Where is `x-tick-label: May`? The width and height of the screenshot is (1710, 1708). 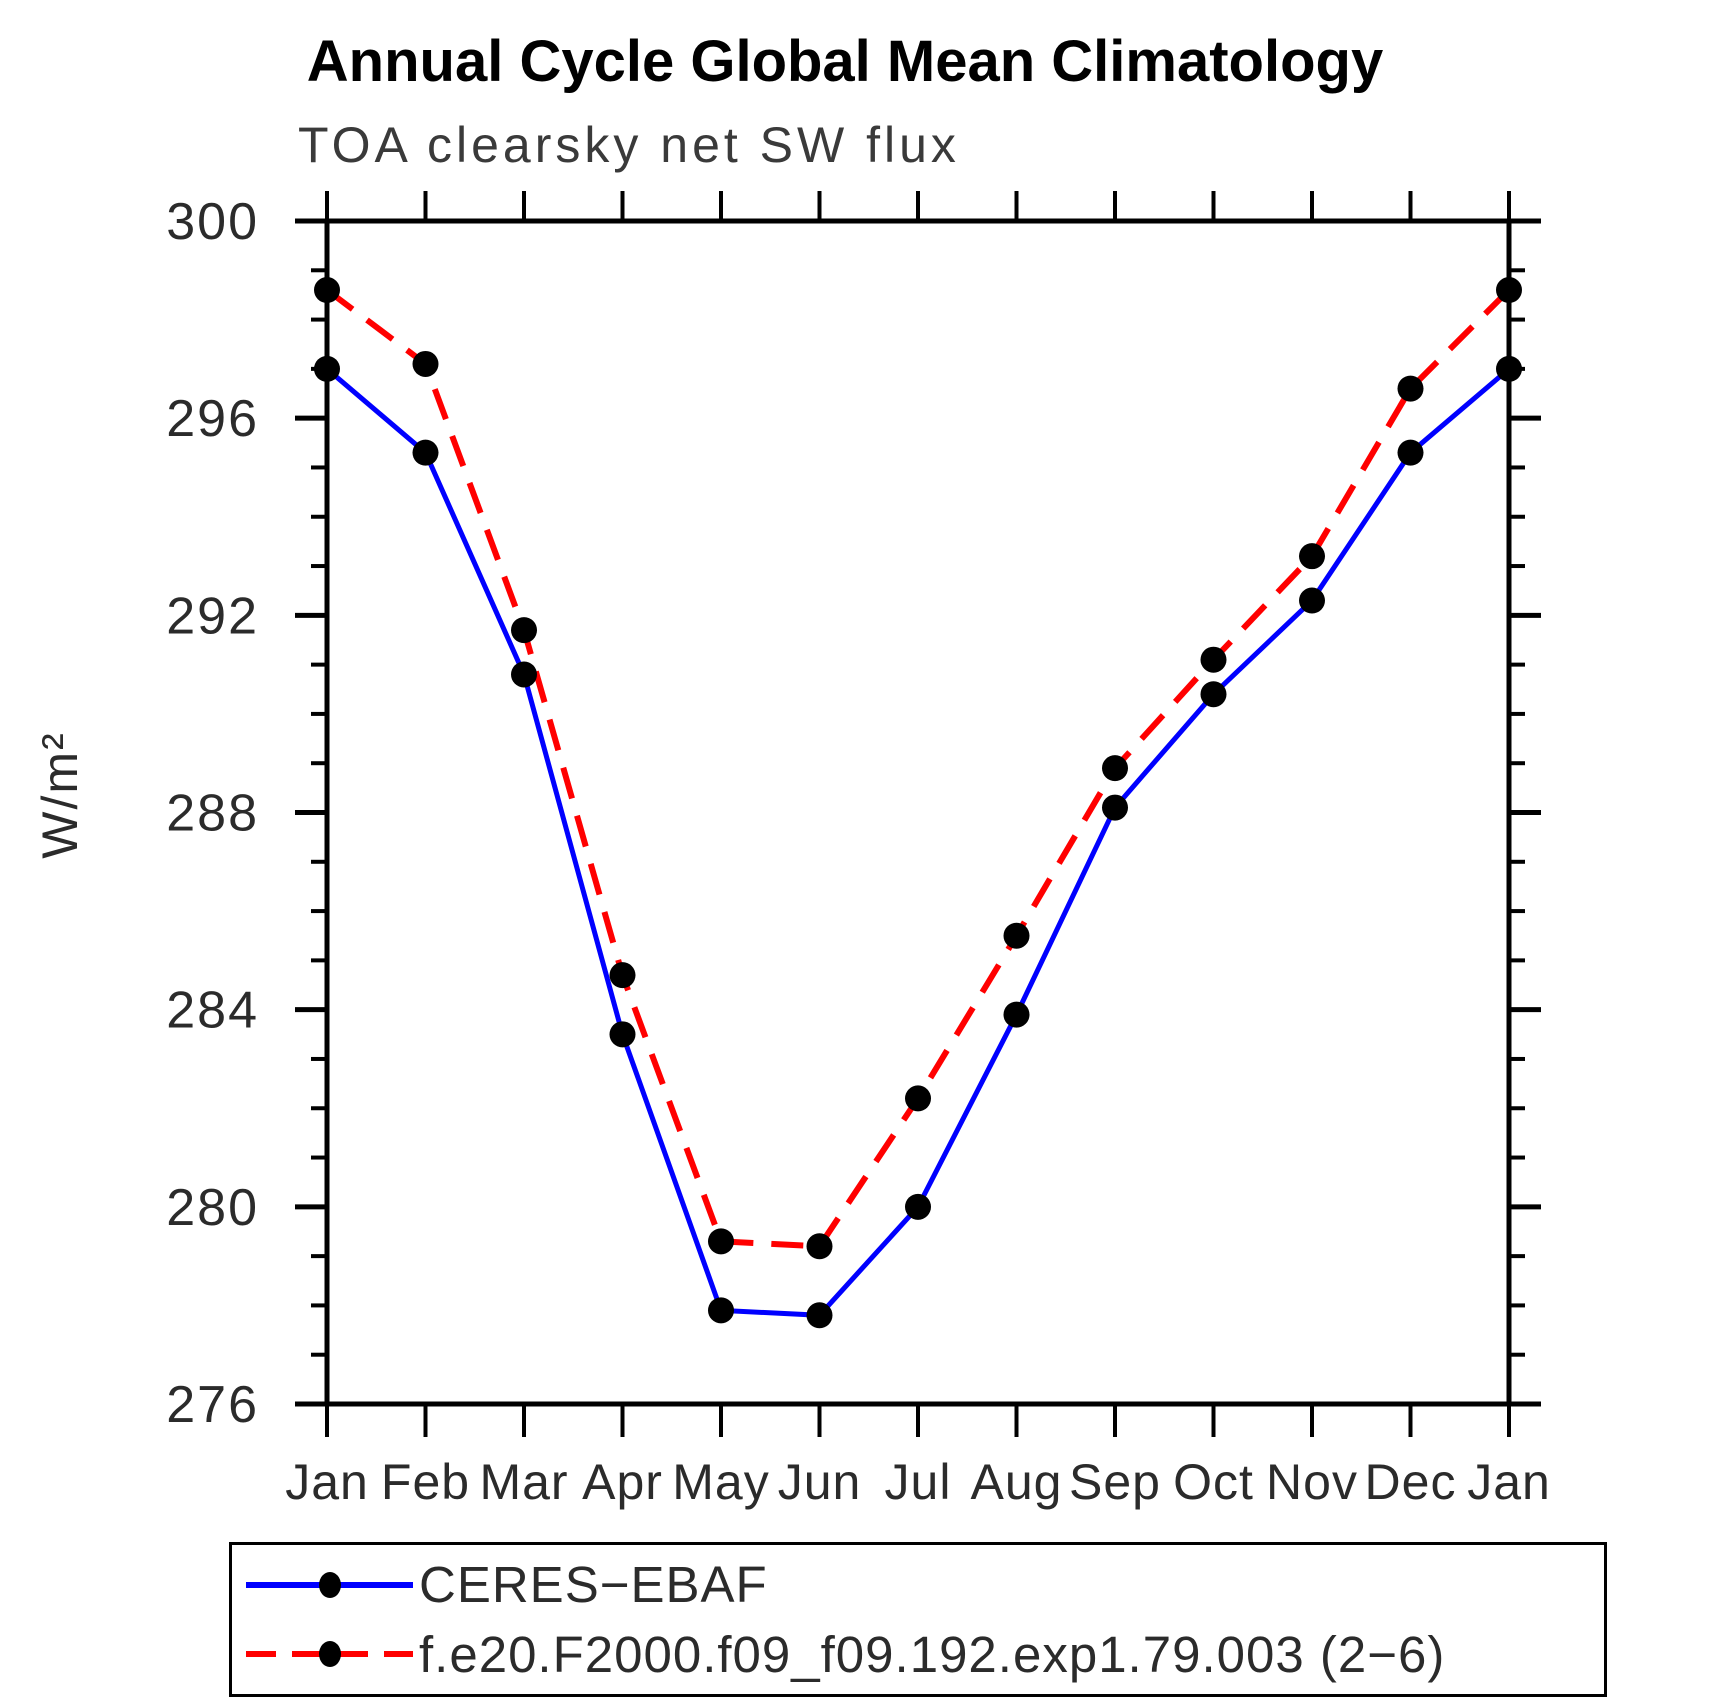
x-tick-label: May is located at coordinates (720, 1482).